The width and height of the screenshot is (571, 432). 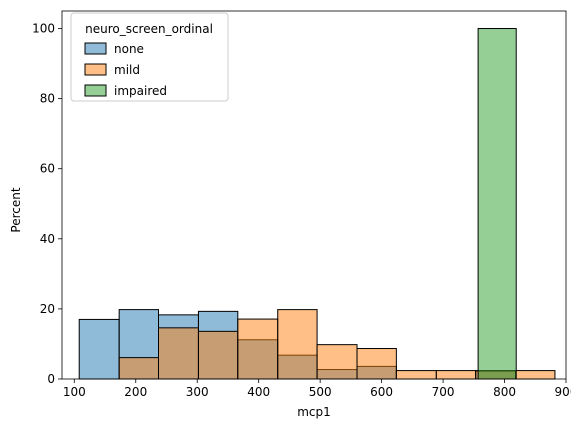 What do you see at coordinates (16, 209) in the screenshot?
I see `y-axis-label: Percent` at bounding box center [16, 209].